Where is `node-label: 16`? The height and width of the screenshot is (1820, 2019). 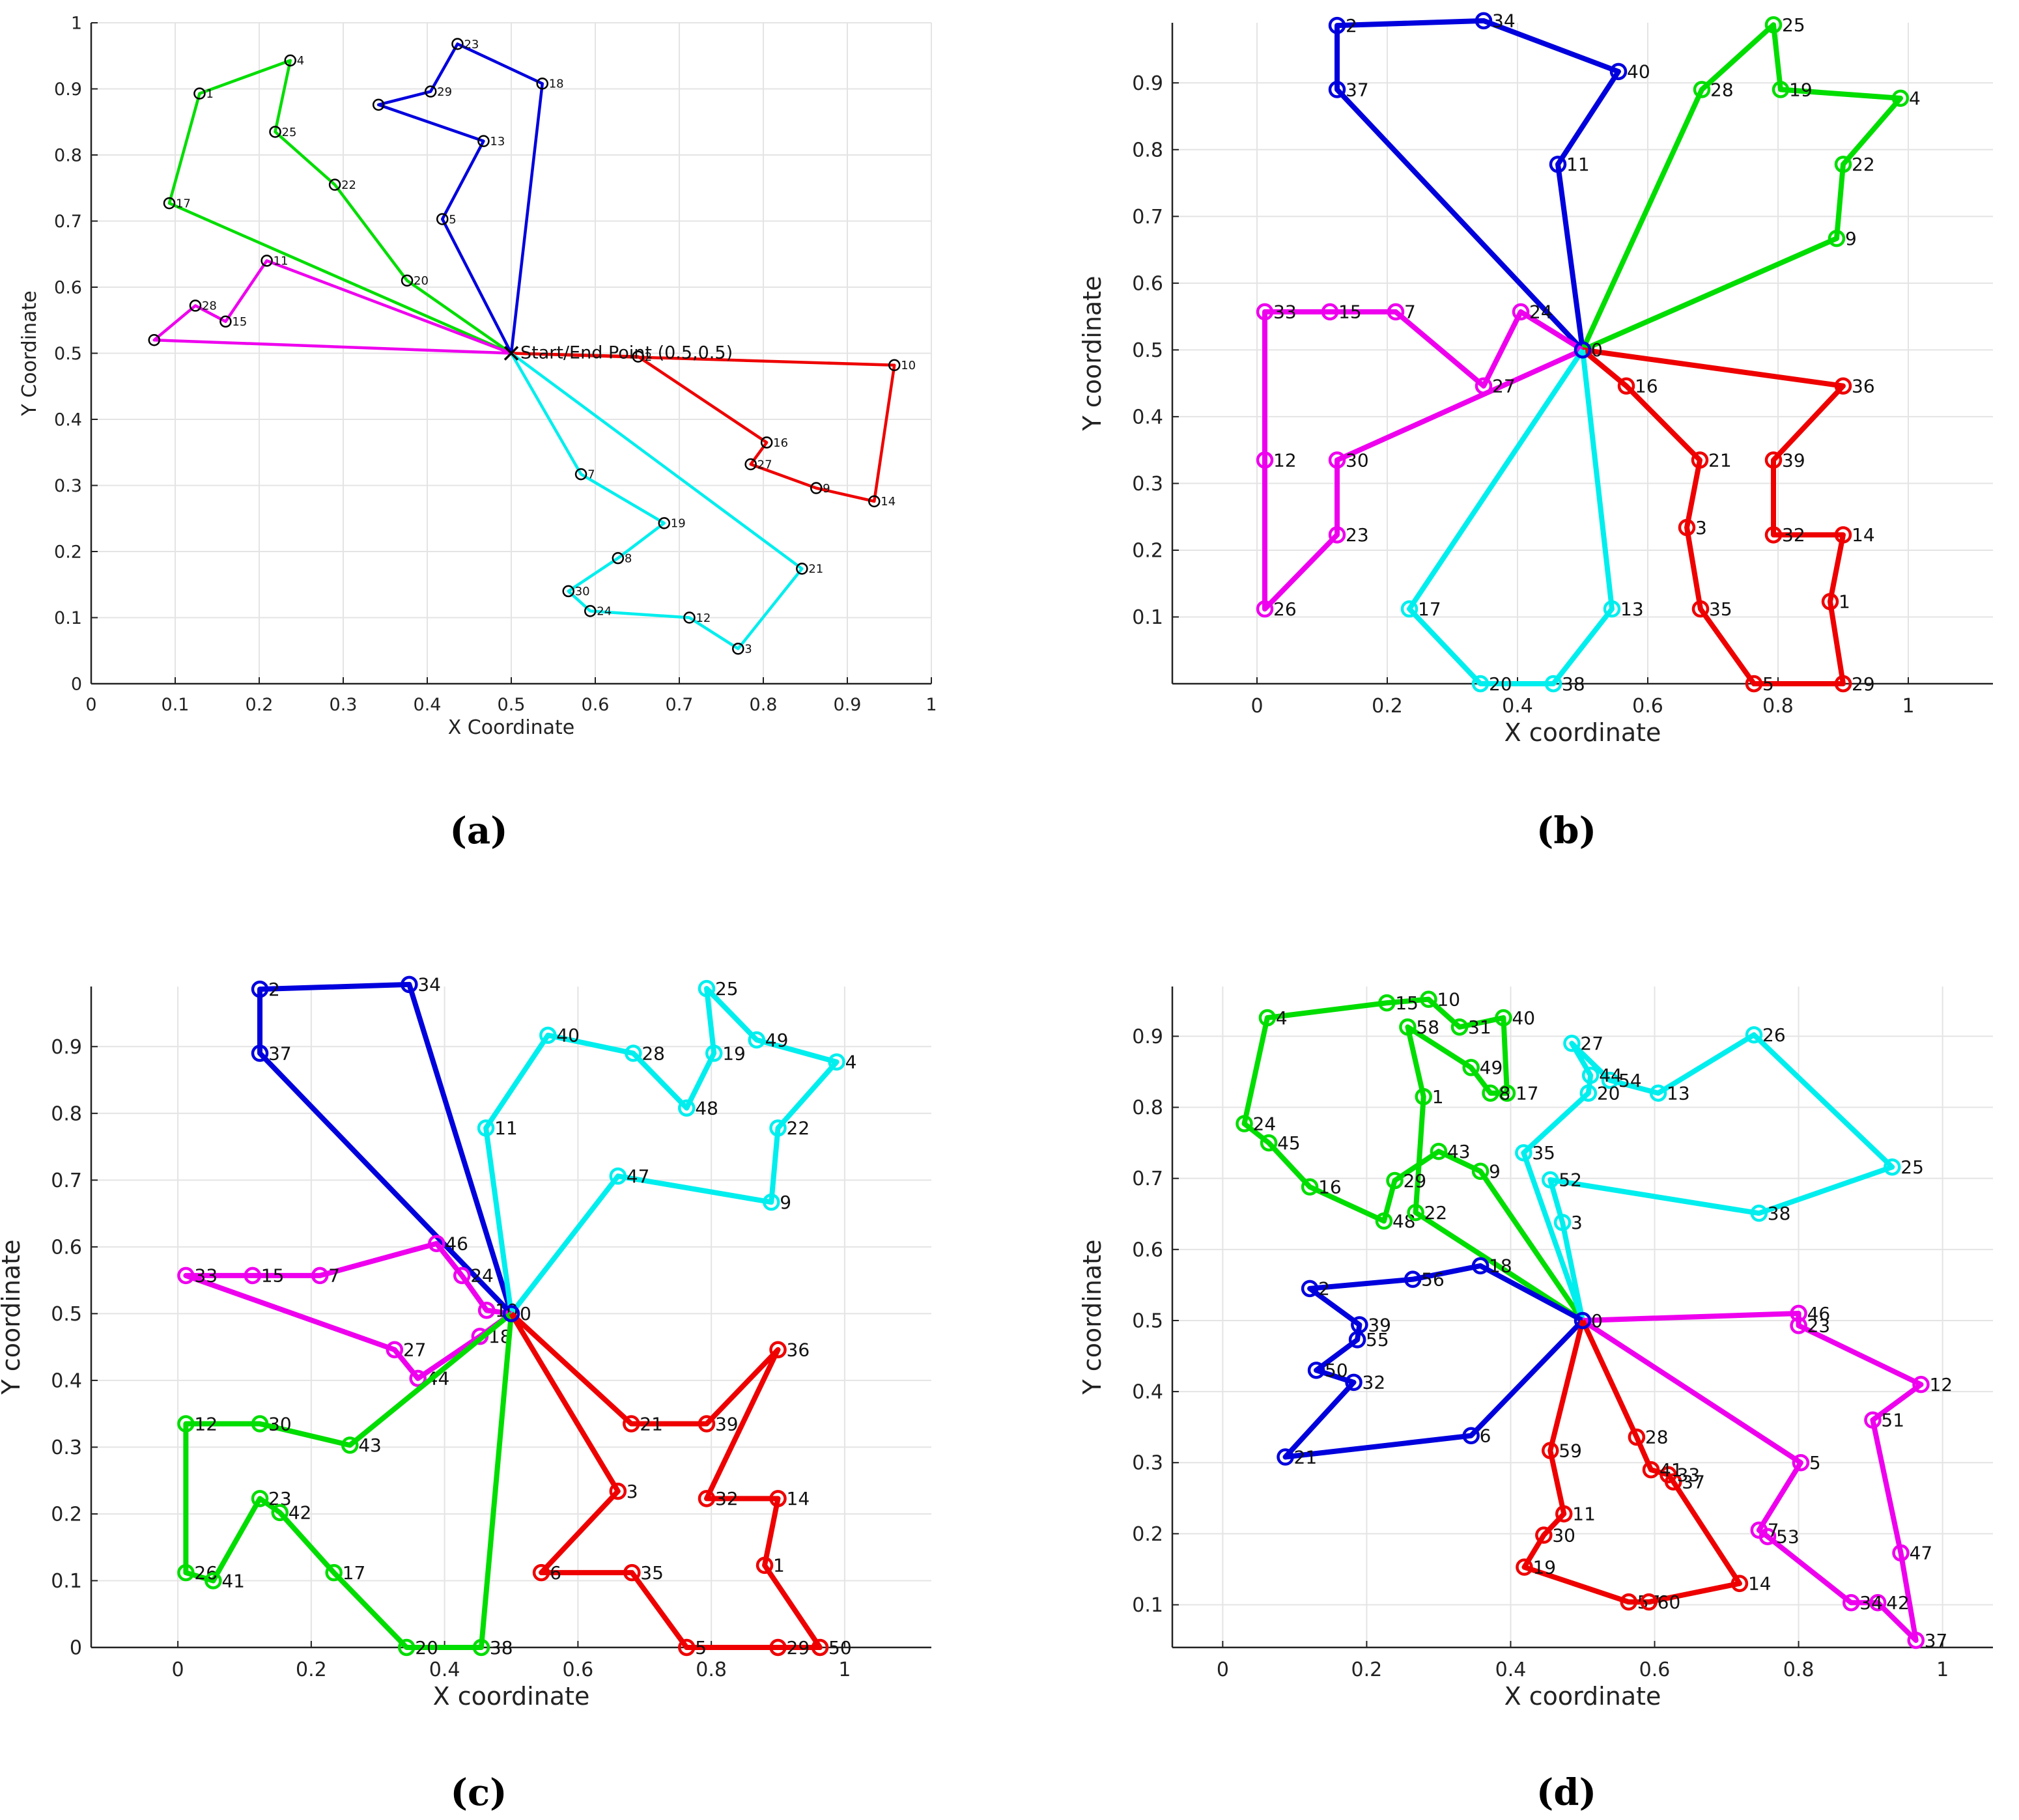
node-label: 16 is located at coordinates (1646, 387).